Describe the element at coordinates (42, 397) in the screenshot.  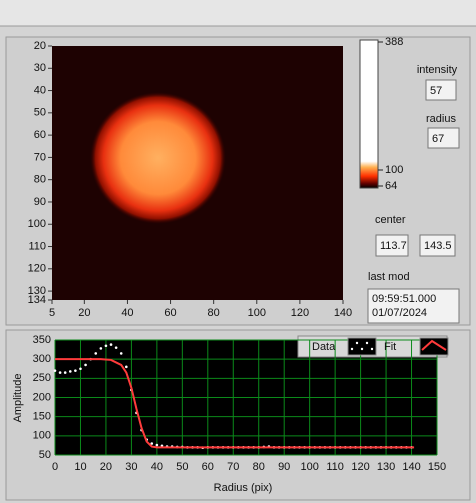
I see `y-tick-label: 200` at that location.